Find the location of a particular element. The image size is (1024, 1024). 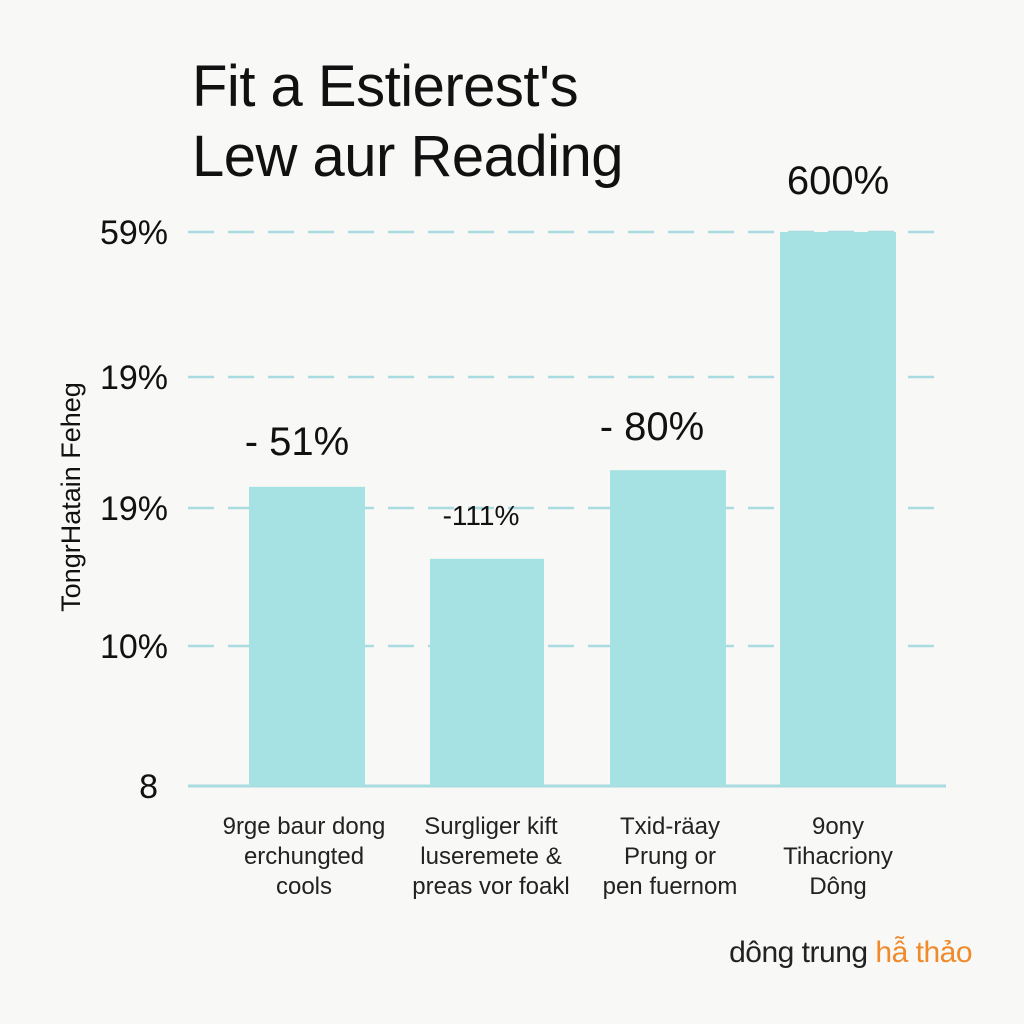

bar-value-label: - 51% is located at coordinates (297, 442).